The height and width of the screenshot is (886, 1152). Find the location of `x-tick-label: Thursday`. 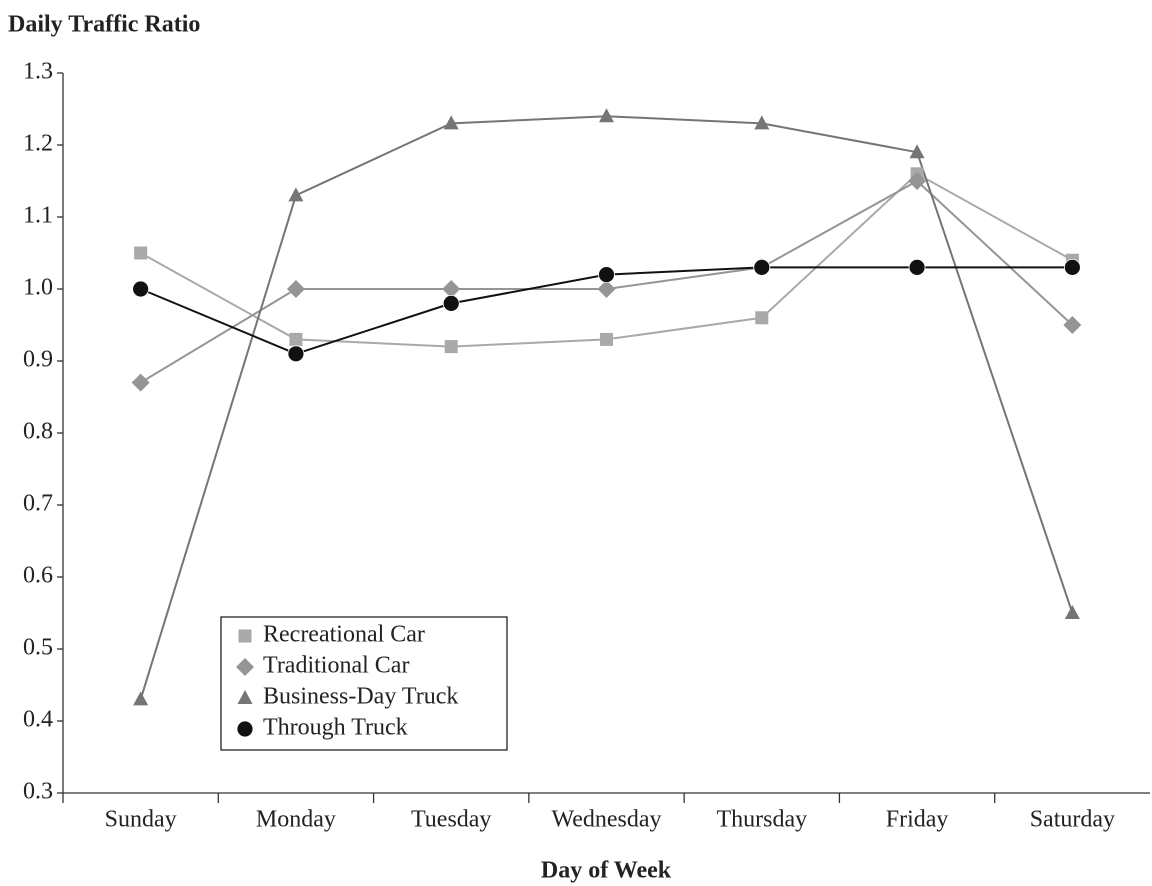

x-tick-label: Thursday is located at coordinates (761, 820).